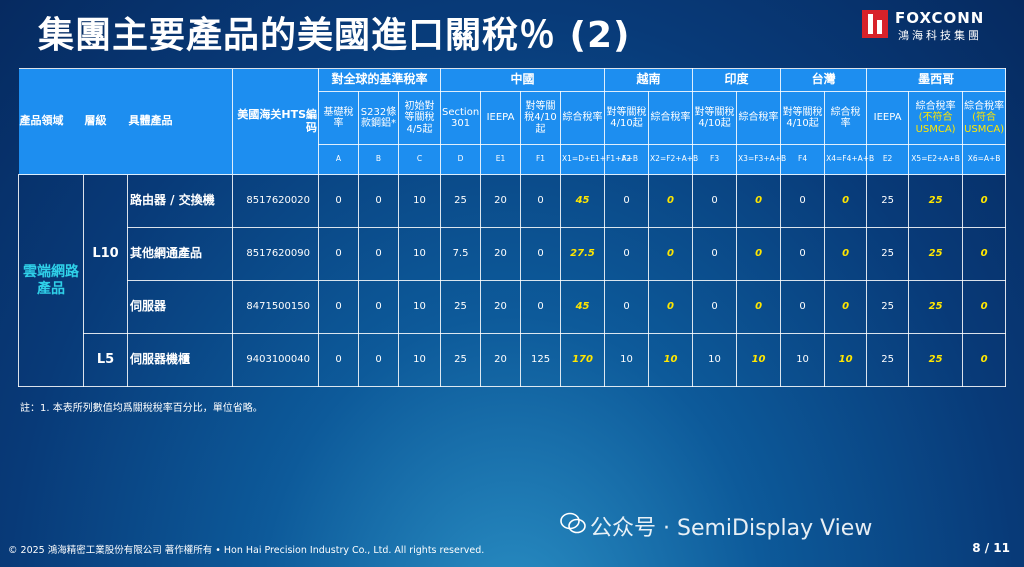 This screenshot has width=1024, height=567. What do you see at coordinates (541, 159) in the screenshot?
I see `column-code: F1` at bounding box center [541, 159].